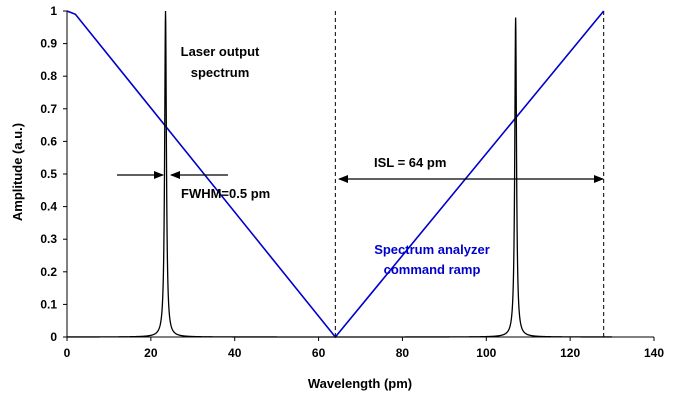  Describe the element at coordinates (225, 193) in the screenshot. I see `fwhm-label: FWHM=0.5 pm` at that location.